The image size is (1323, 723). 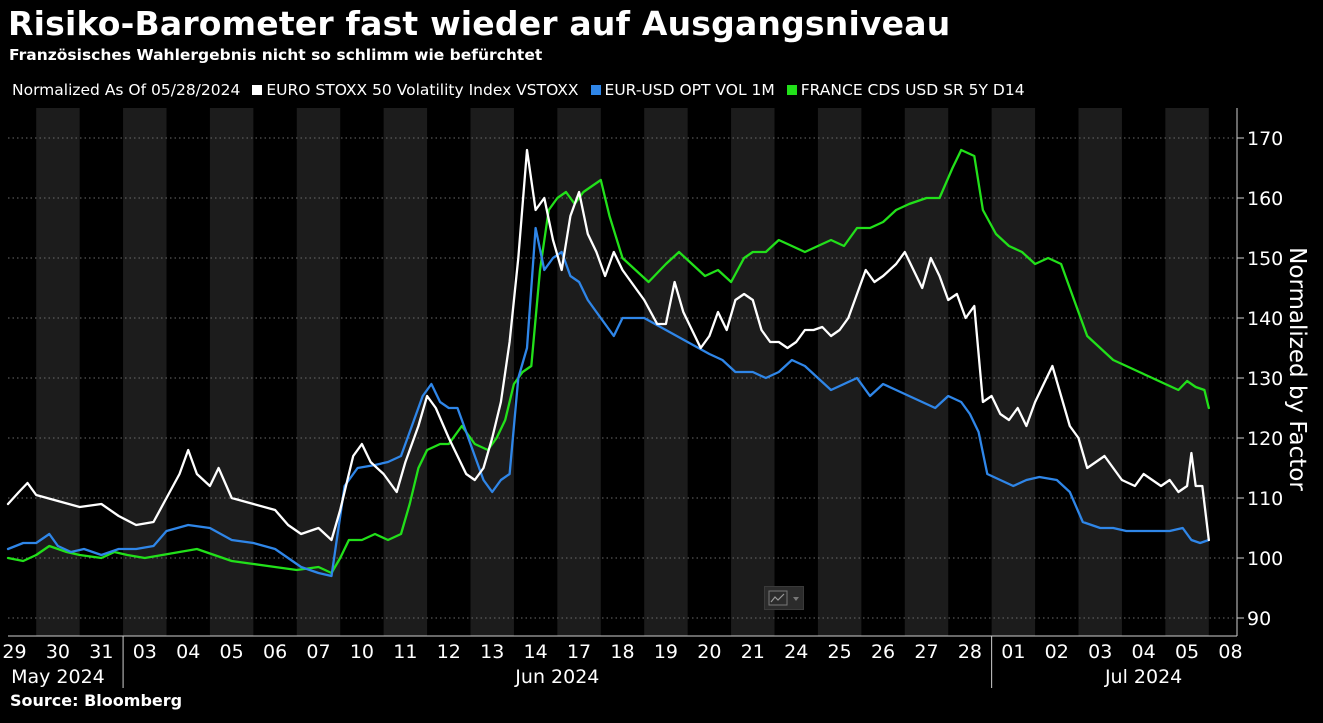 What do you see at coordinates (492, 652) in the screenshot?
I see `x-tick-label: 13` at bounding box center [492, 652].